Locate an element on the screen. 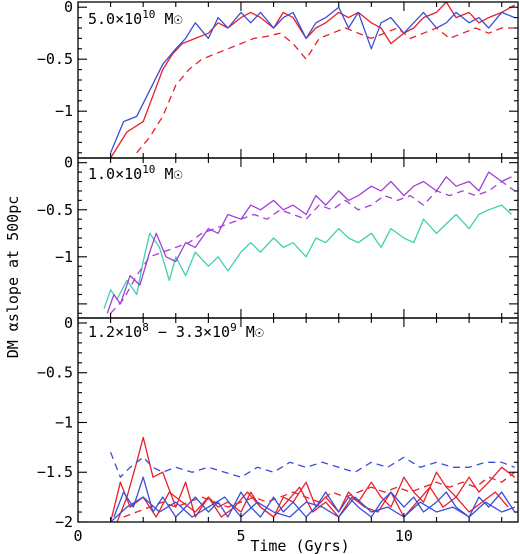 The image size is (520, 554). panel-label-bottom: 1.2×108 − 3.3×109 M☉ is located at coordinates (176, 331).